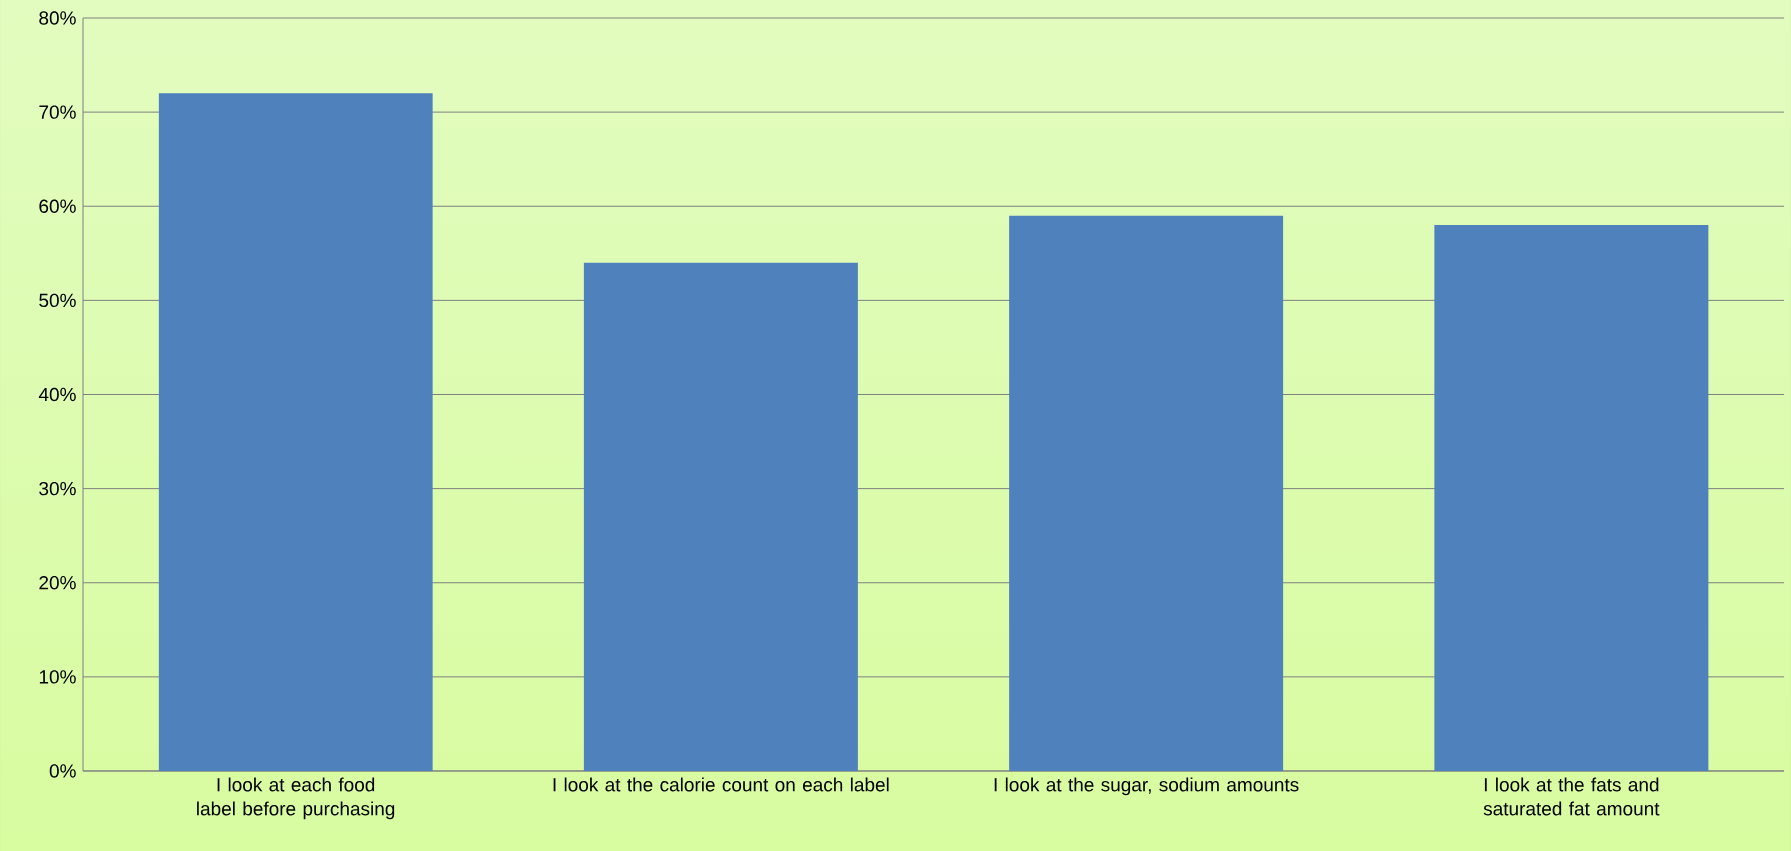 Image resolution: width=1791 pixels, height=851 pixels. What do you see at coordinates (57, 677) in the screenshot?
I see `y-tick-label: 10%` at bounding box center [57, 677].